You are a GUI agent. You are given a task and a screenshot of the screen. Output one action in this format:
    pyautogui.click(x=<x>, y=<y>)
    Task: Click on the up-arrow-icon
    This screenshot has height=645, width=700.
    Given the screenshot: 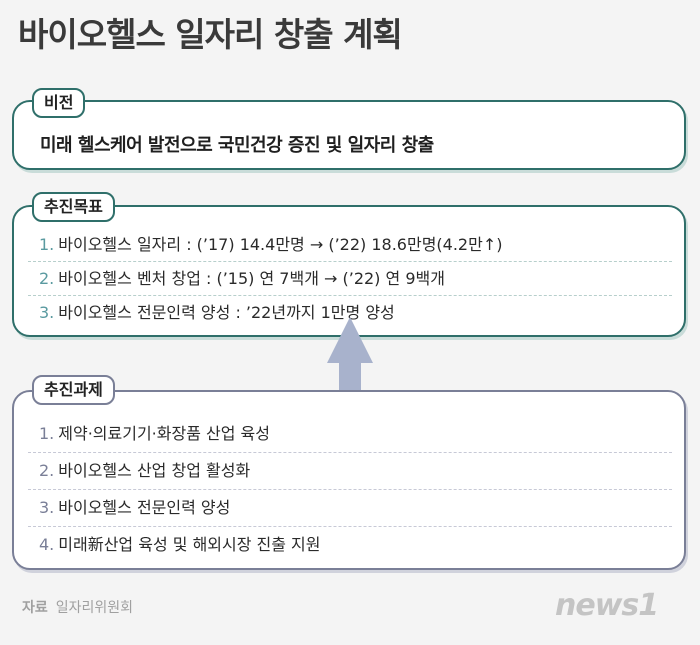 What is the action you would take?
    pyautogui.click(x=350, y=365)
    